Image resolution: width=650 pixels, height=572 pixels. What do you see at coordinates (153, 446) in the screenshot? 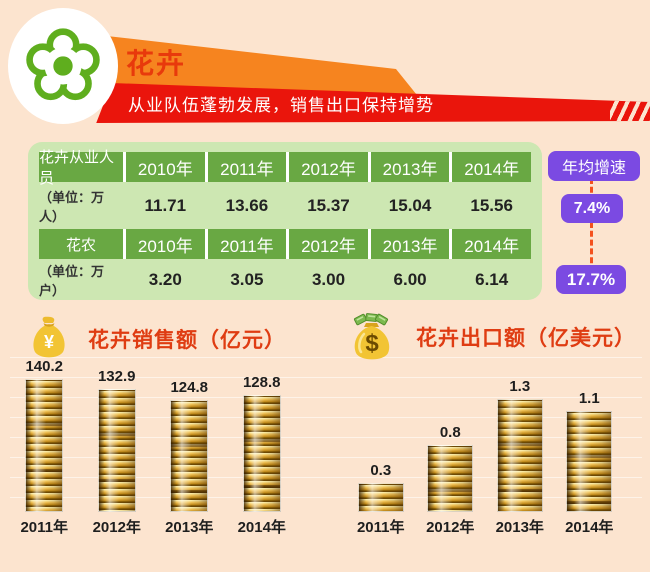
I see `sales-chart-plot: 140.2 2011年 132.9 2012年 124.8 2013年 128.8 2014年` at bounding box center [153, 446].